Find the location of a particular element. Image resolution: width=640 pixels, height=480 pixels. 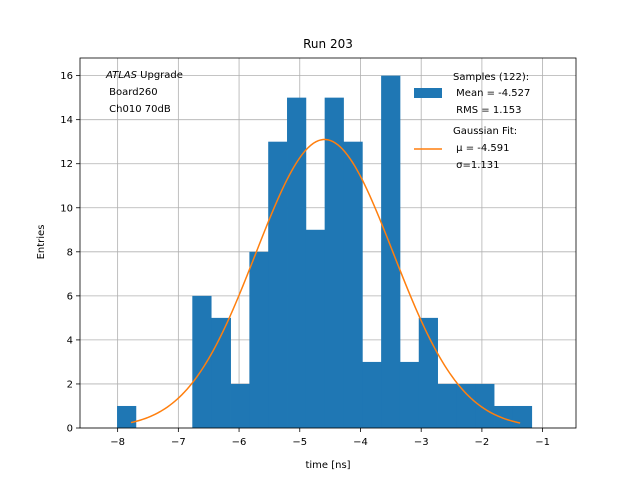

x-tick-label: −1 is located at coordinates (542, 442).